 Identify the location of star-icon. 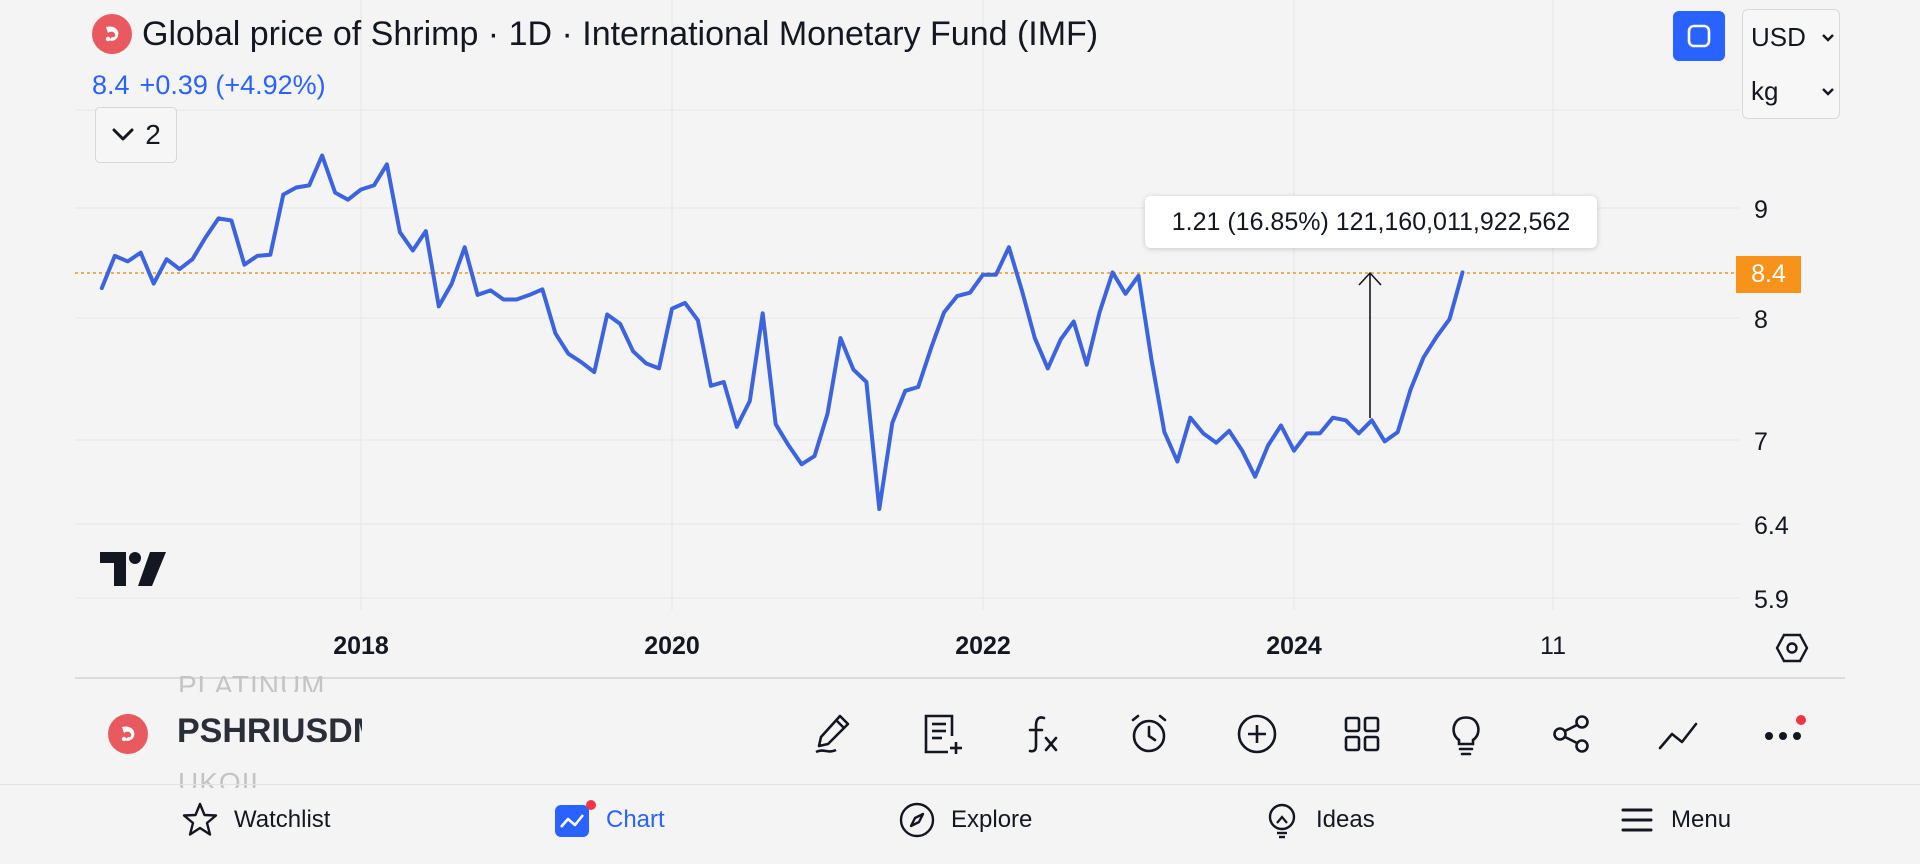
(200, 820).